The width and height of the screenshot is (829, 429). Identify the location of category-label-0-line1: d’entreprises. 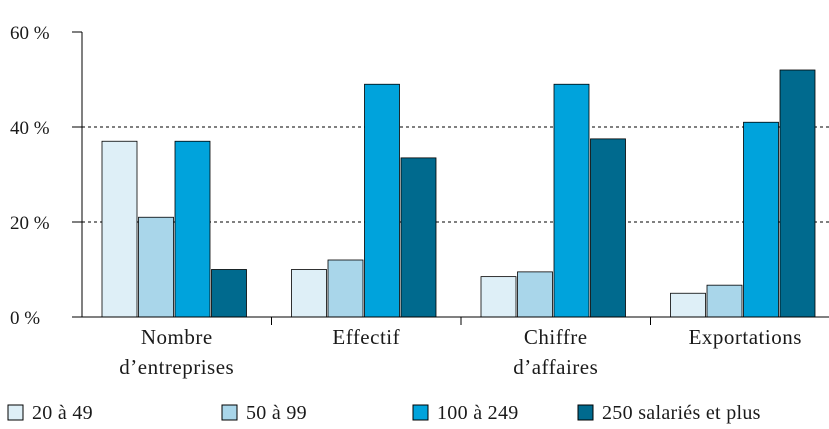
(176, 367).